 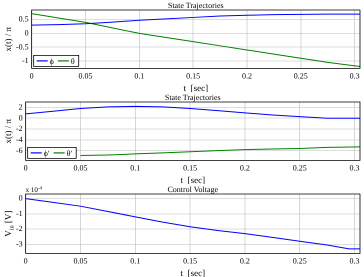 I want to click on y-tick-label: -4, so click(x=19, y=139).